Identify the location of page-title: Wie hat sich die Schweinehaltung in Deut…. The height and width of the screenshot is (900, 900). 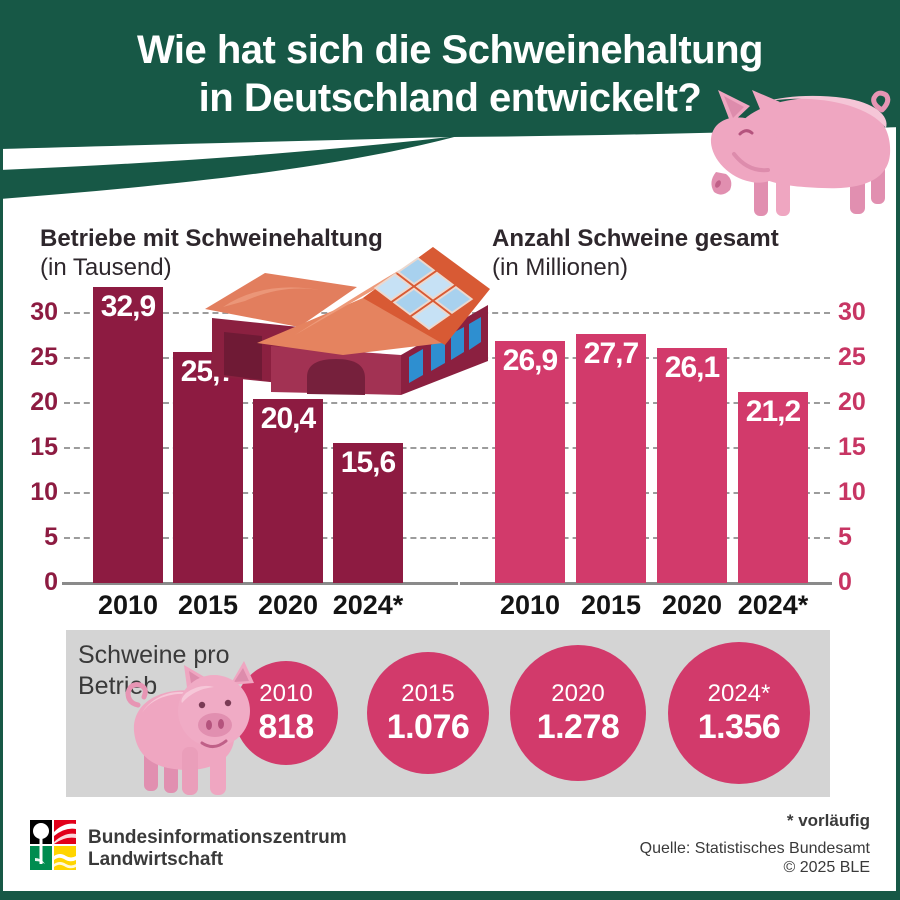
(450, 74).